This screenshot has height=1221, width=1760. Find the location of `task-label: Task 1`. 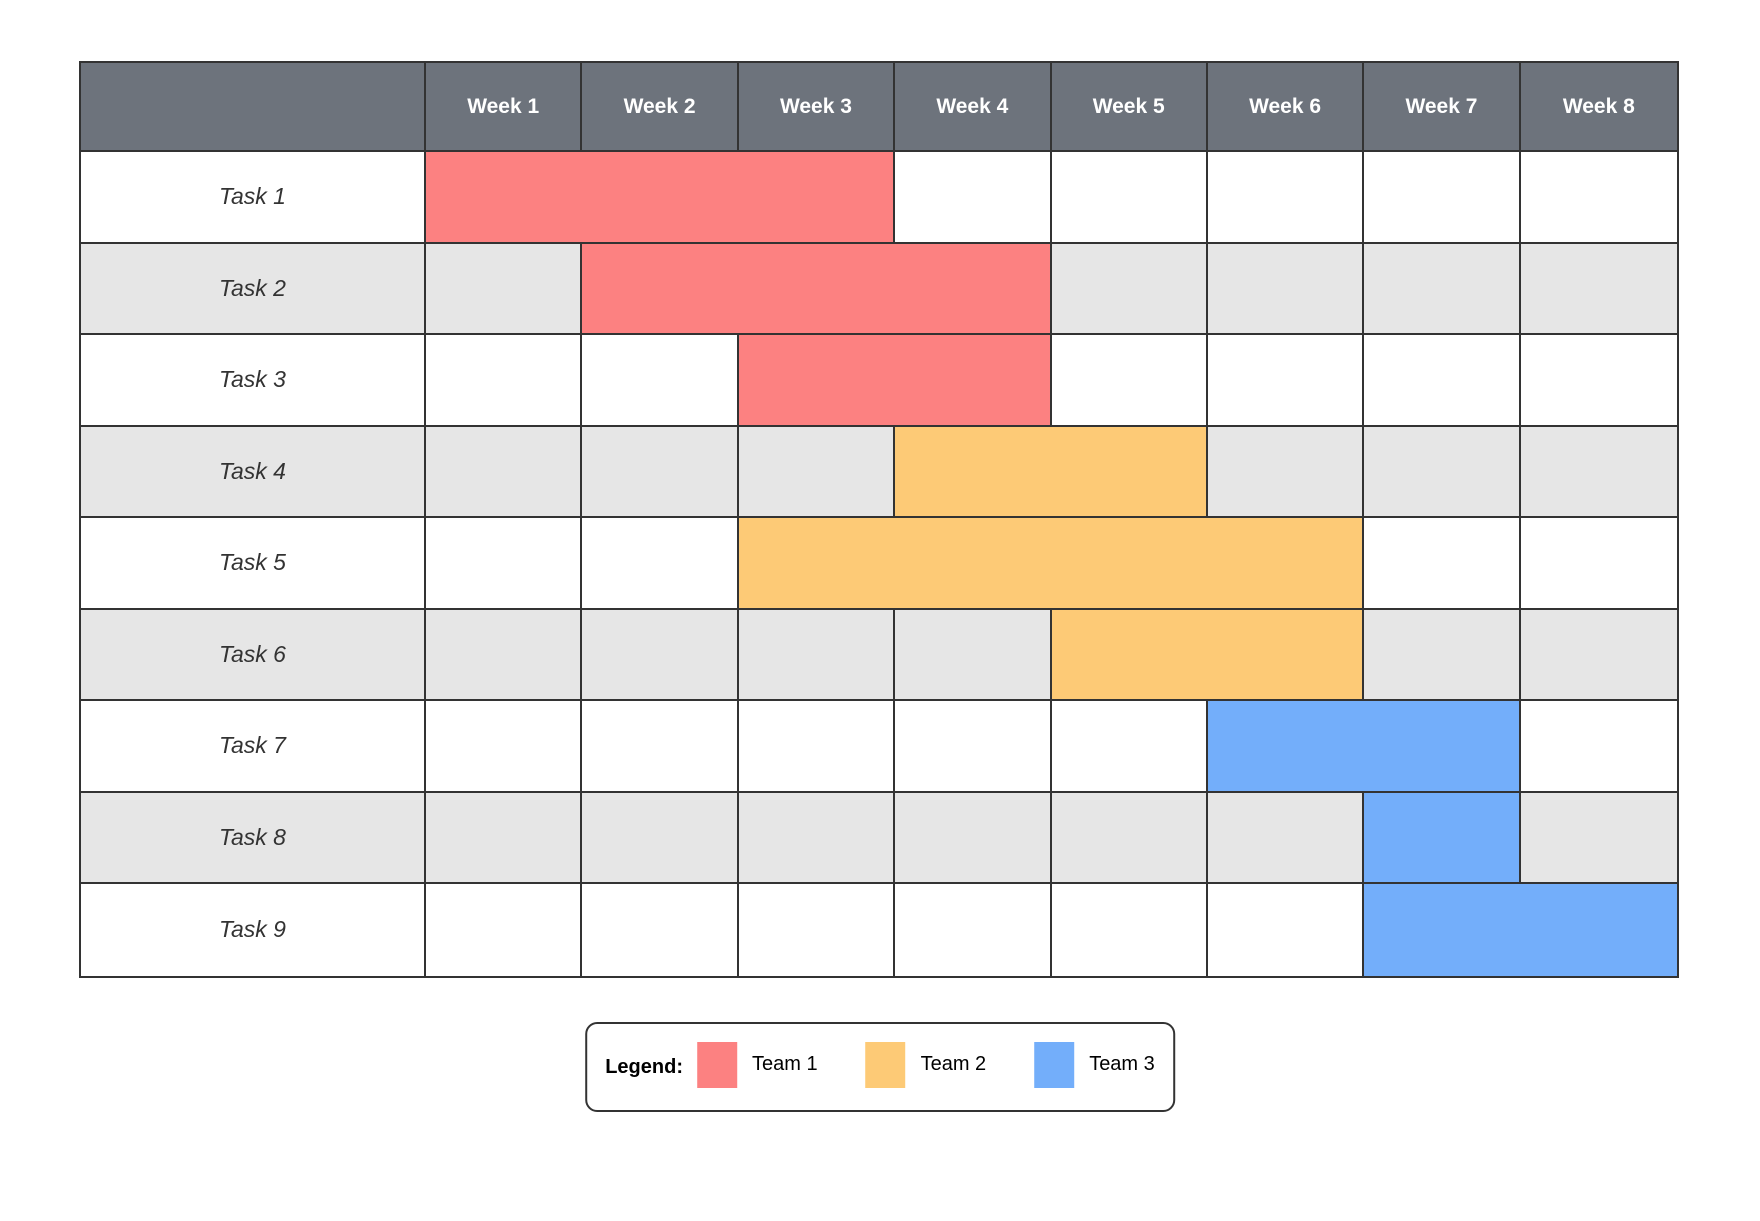

task-label: Task 1 is located at coordinates (253, 197).